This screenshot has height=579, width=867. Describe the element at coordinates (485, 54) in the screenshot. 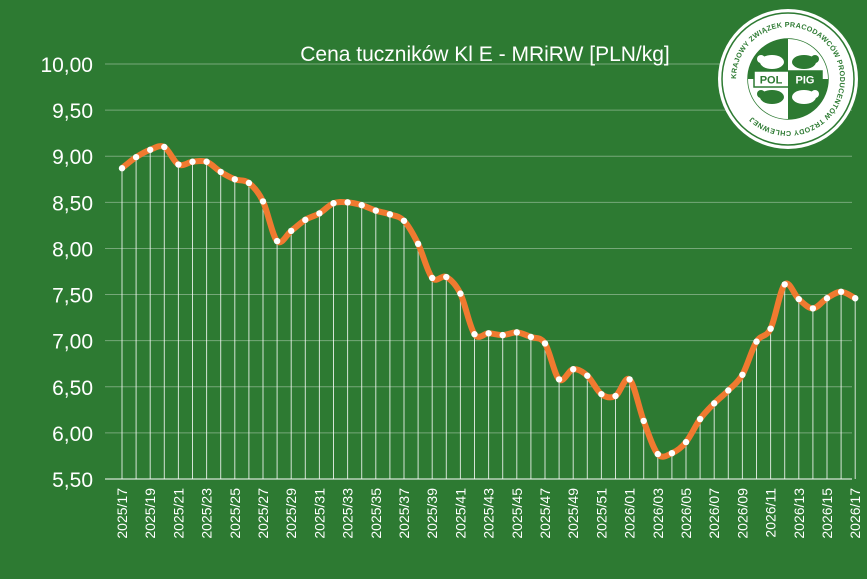

I see `chart-title: Cena tuczników Kl E - MRiRW [PLN/kg]` at that location.